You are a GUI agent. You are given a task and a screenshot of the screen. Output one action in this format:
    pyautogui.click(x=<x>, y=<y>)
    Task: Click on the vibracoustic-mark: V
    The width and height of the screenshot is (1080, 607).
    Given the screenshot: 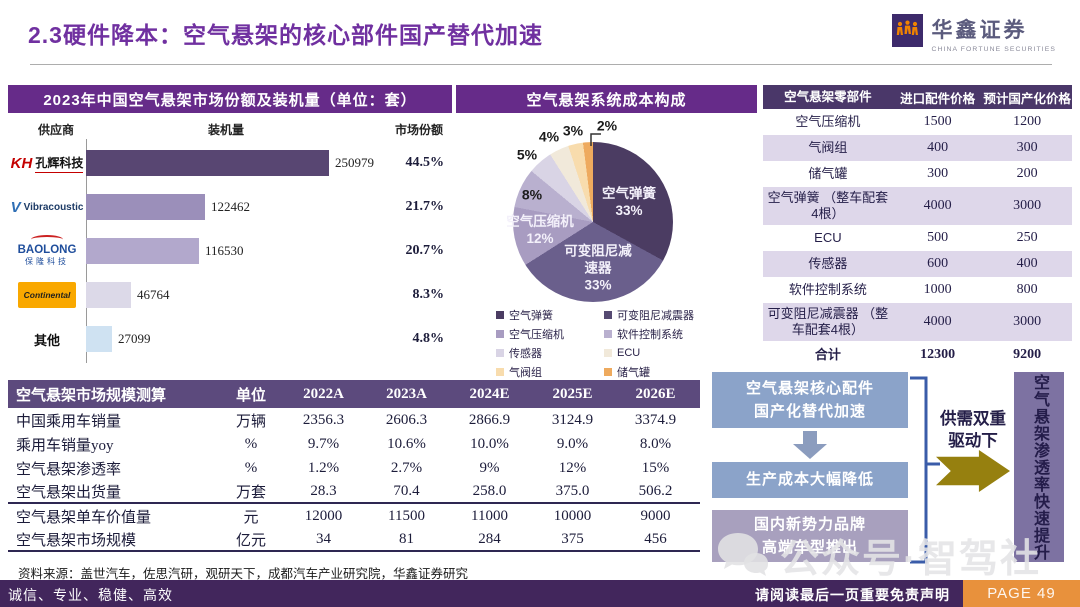 What is the action you would take?
    pyautogui.click(x=15, y=207)
    